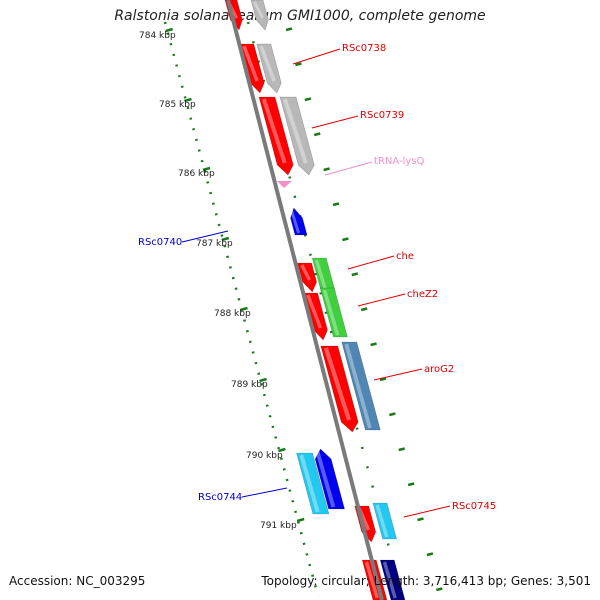  I want to click on scale-label: 786 kbp, so click(196, 174).